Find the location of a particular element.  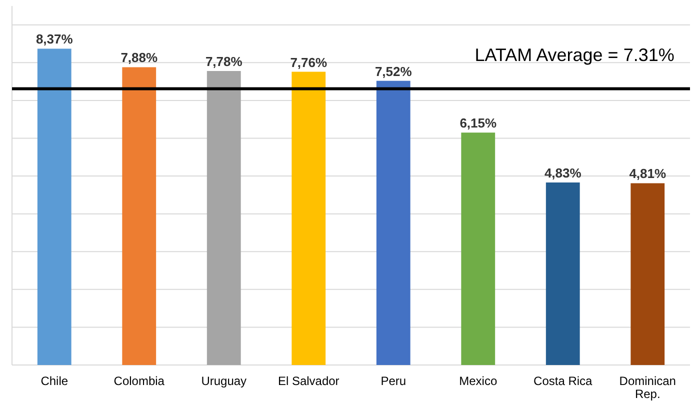

data-label: 6,15% is located at coordinates (478, 123).